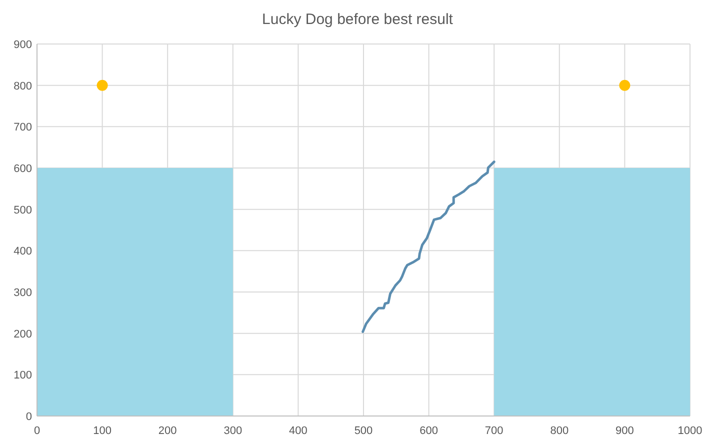  What do you see at coordinates (23, 334) in the screenshot?
I see `y-tick-label: 200` at bounding box center [23, 334].